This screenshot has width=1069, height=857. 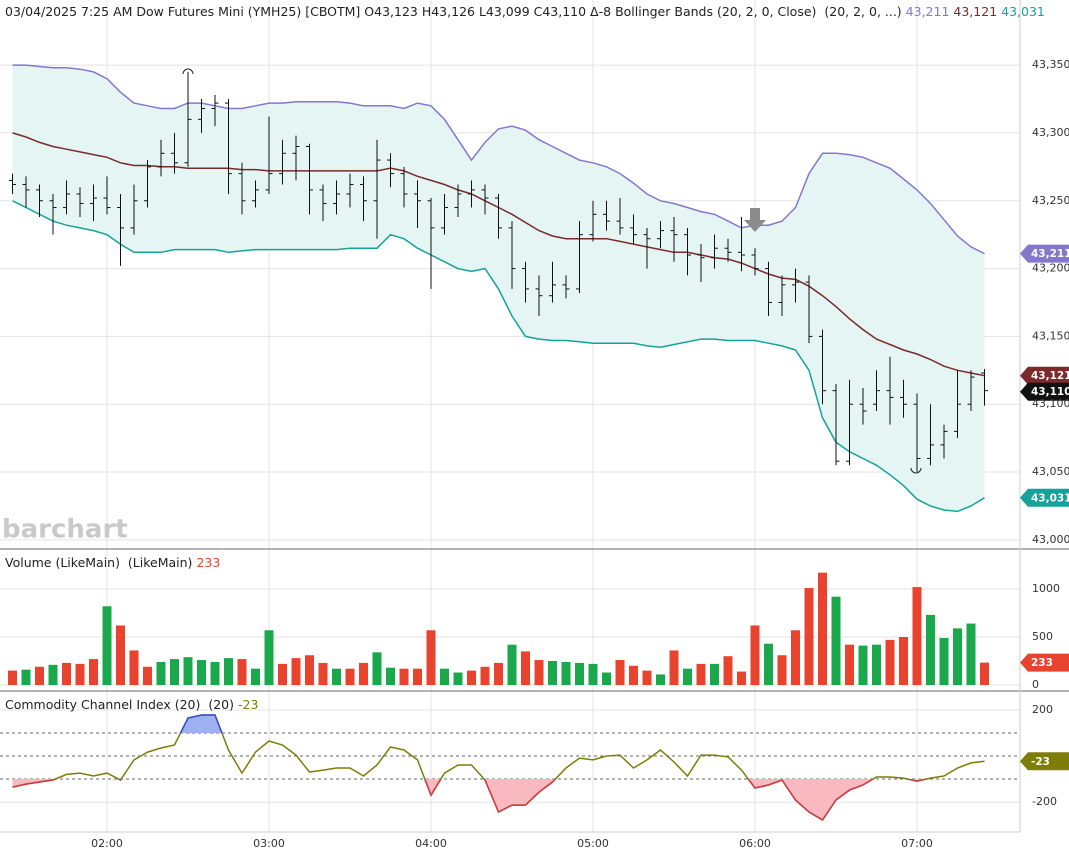 What do you see at coordinates (1050, 200) in the screenshot?
I see `y-tick-label: 43,250` at bounding box center [1050, 200].